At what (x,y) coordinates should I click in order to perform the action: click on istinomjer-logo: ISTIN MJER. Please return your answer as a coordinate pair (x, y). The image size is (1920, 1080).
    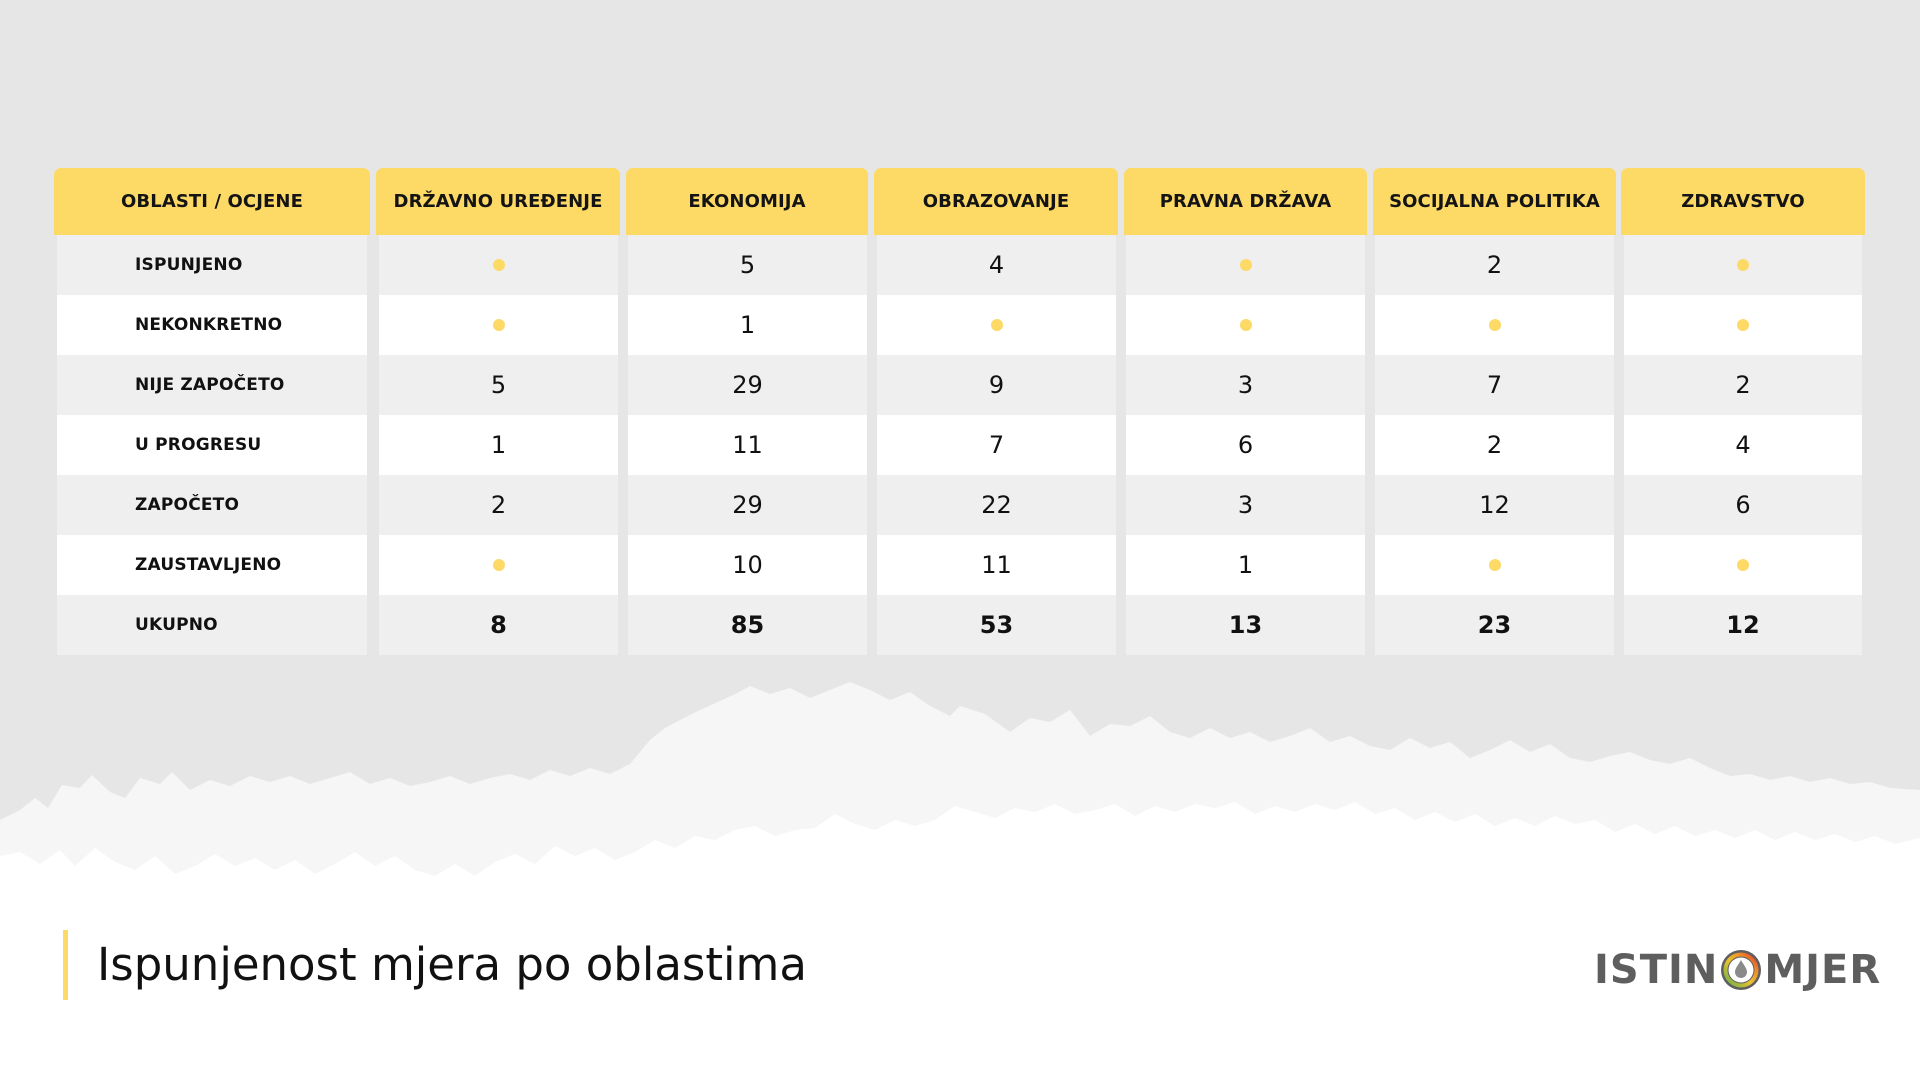
    Looking at the image, I should click on (1738, 970).